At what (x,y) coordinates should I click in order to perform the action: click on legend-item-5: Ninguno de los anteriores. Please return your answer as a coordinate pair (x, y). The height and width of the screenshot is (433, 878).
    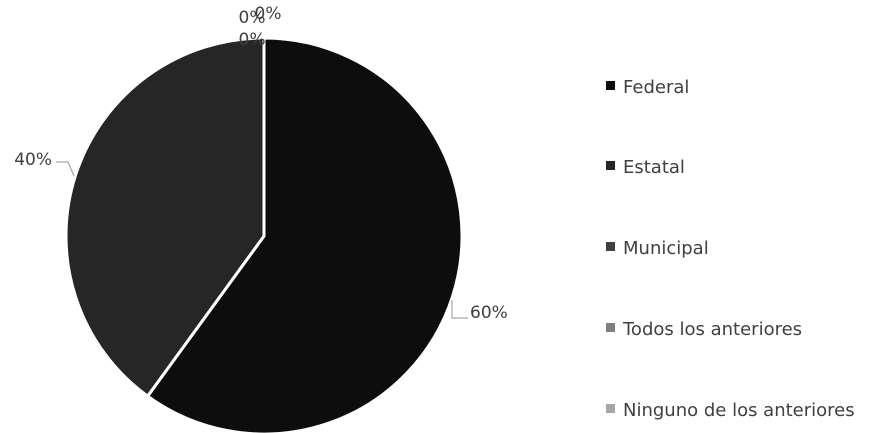
    Looking at the image, I should click on (730, 410).